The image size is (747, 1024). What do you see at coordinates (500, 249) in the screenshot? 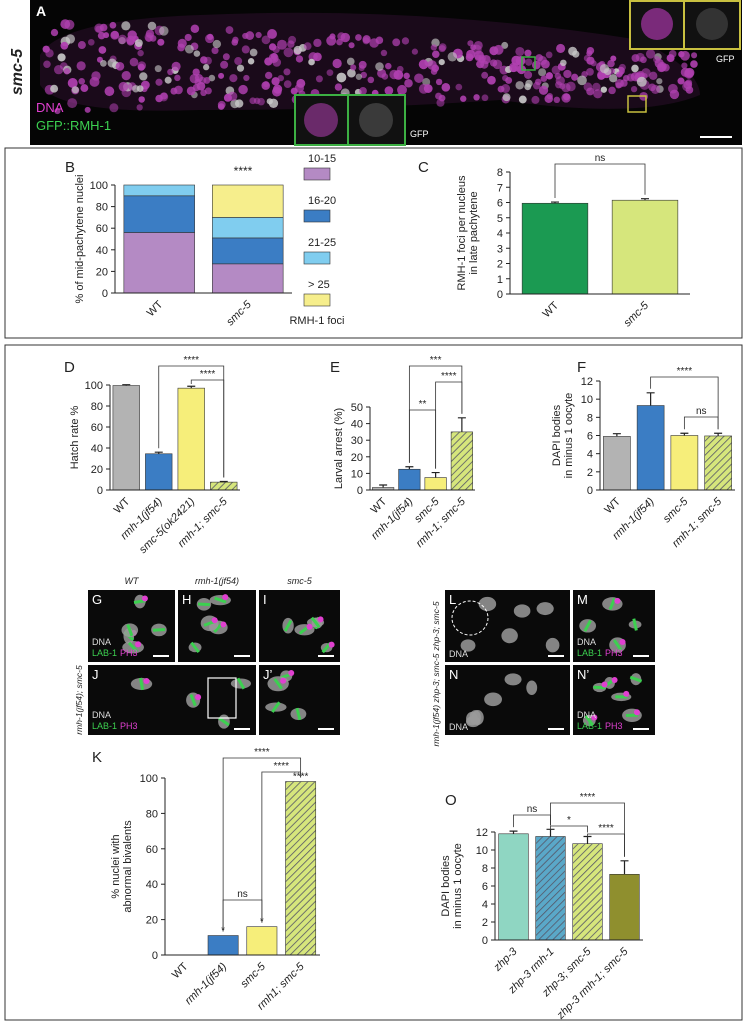
I see `y-tick-label: 3` at bounding box center [500, 249].